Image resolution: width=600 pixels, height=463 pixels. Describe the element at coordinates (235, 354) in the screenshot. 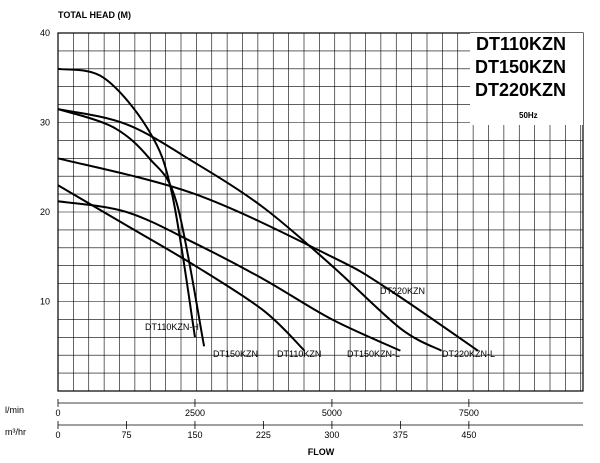

I see `series-label-dt150kzn: DT150KZN` at that location.